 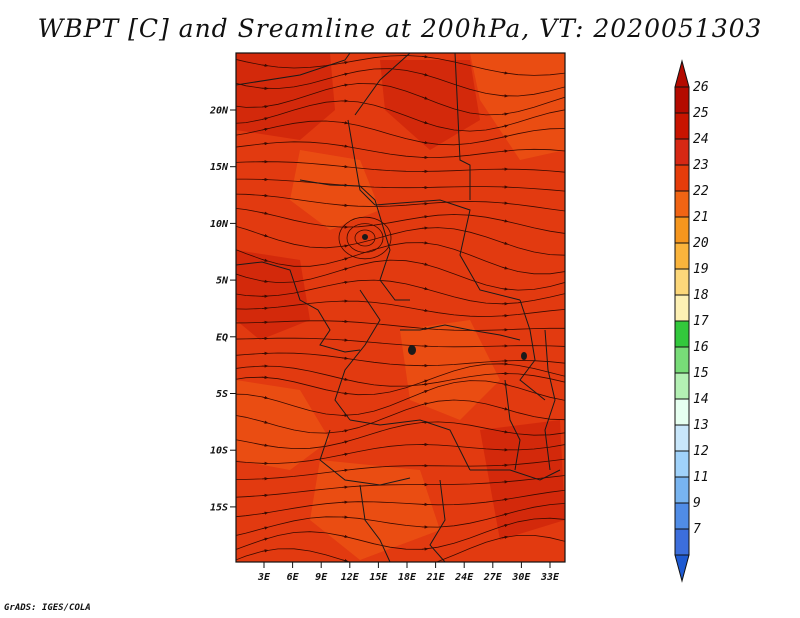 What do you see at coordinates (701, 399) in the screenshot?
I see `colorbar-label: 14` at bounding box center [701, 399].